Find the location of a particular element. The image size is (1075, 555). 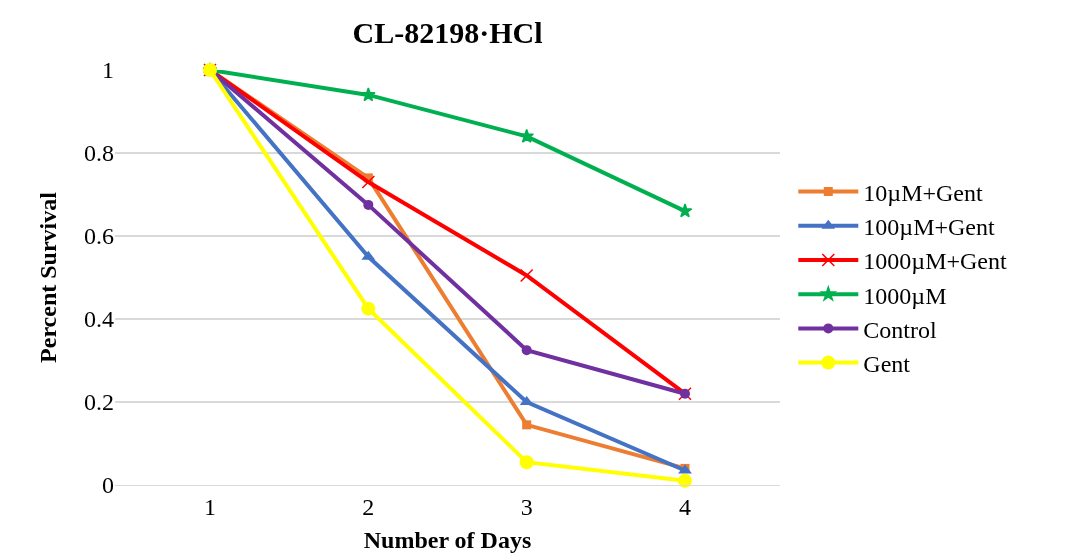

legend-label: 100µM+Gent is located at coordinates (929, 227).